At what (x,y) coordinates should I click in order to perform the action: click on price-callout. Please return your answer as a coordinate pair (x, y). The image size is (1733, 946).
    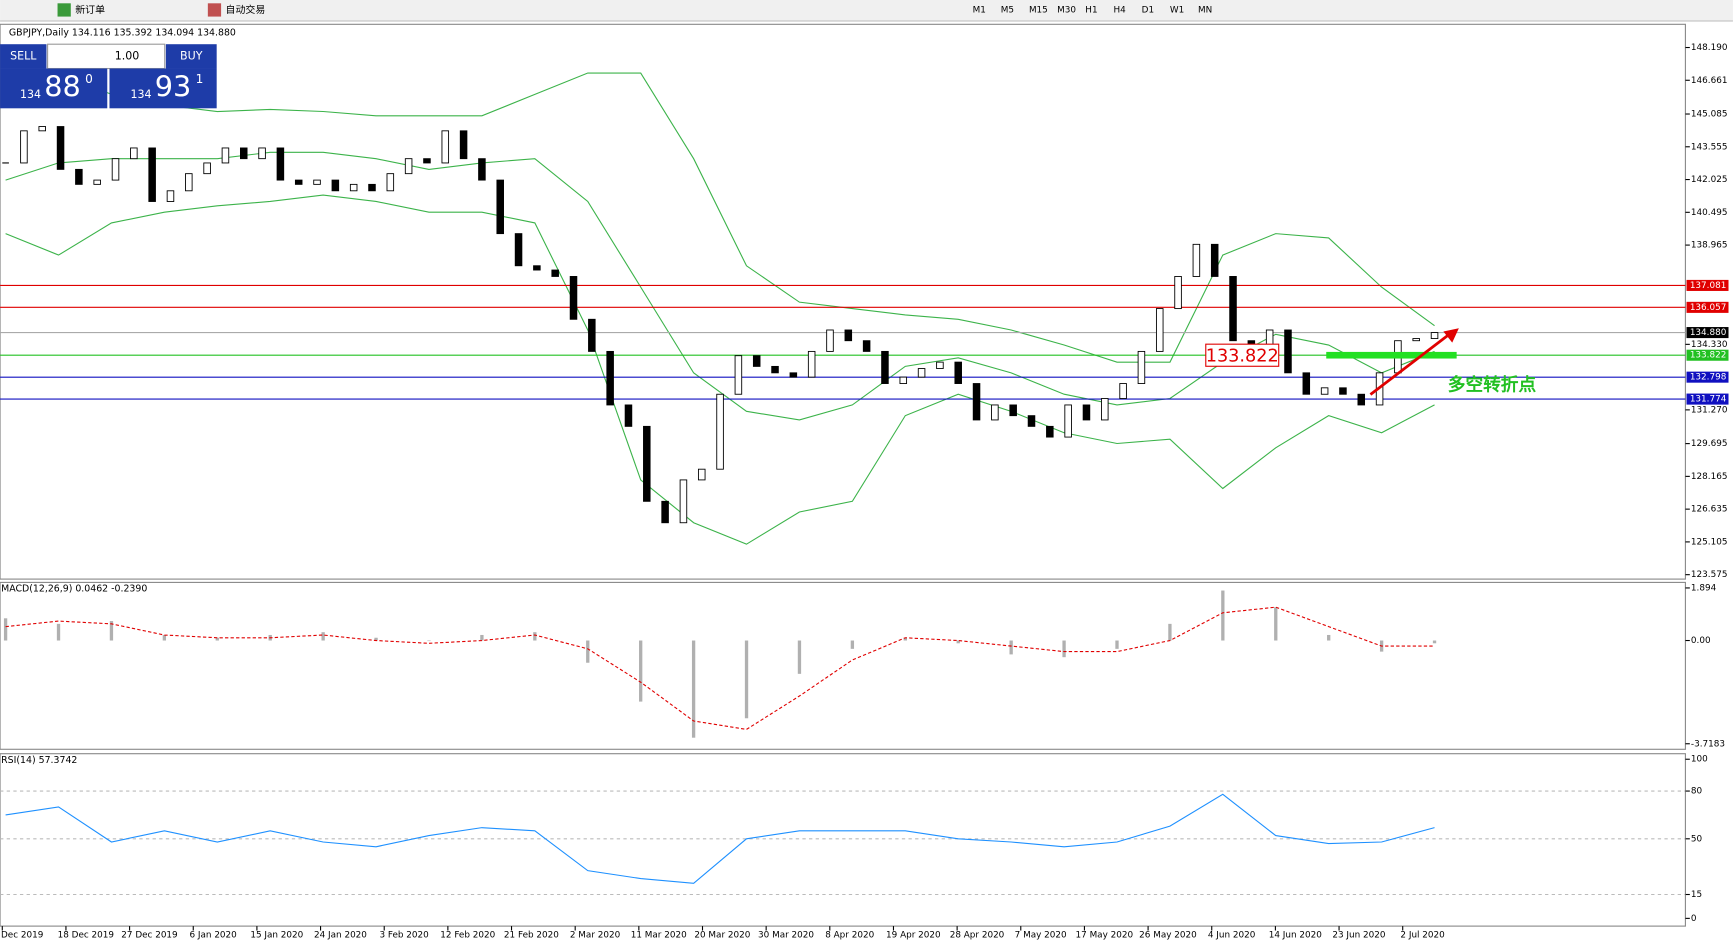
    Looking at the image, I should click on (1242, 355).